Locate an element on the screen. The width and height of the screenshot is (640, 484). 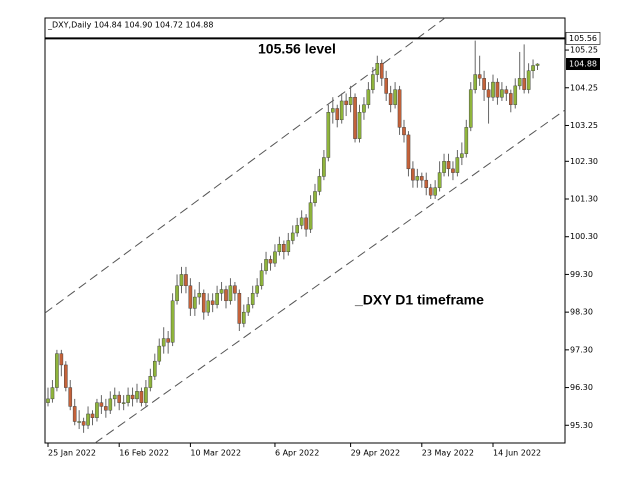
y-tick-label: 97.30 is located at coordinates (581, 349).